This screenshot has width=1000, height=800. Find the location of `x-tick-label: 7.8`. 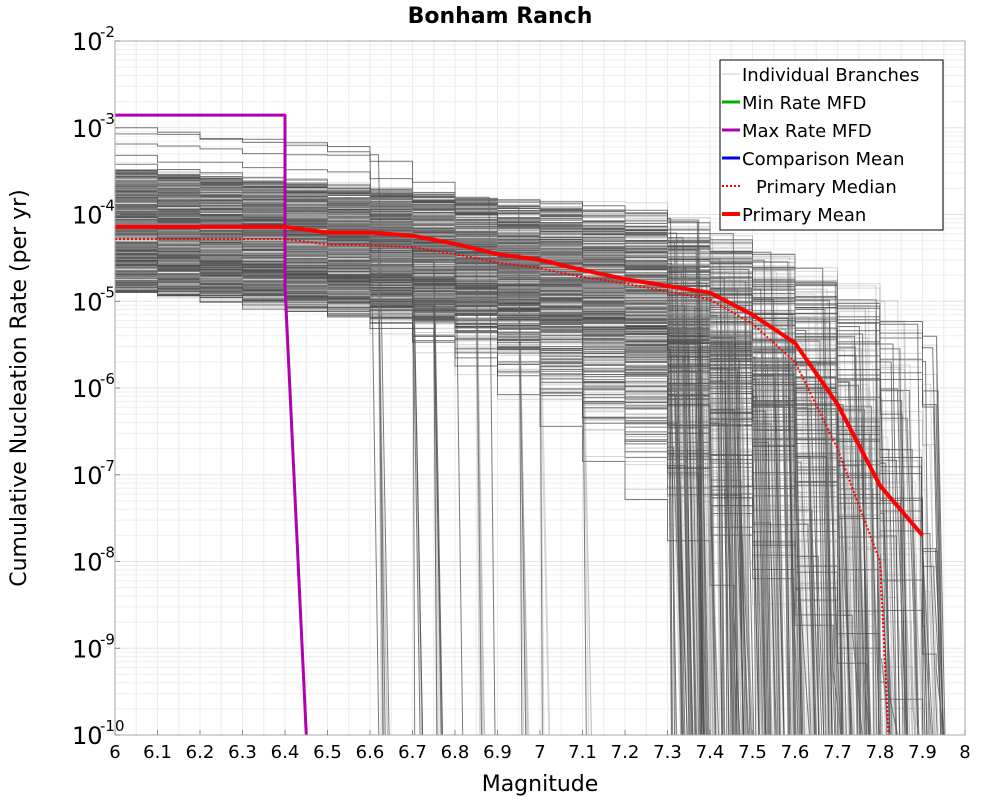

x-tick-label: 7.8 is located at coordinates (880, 752).